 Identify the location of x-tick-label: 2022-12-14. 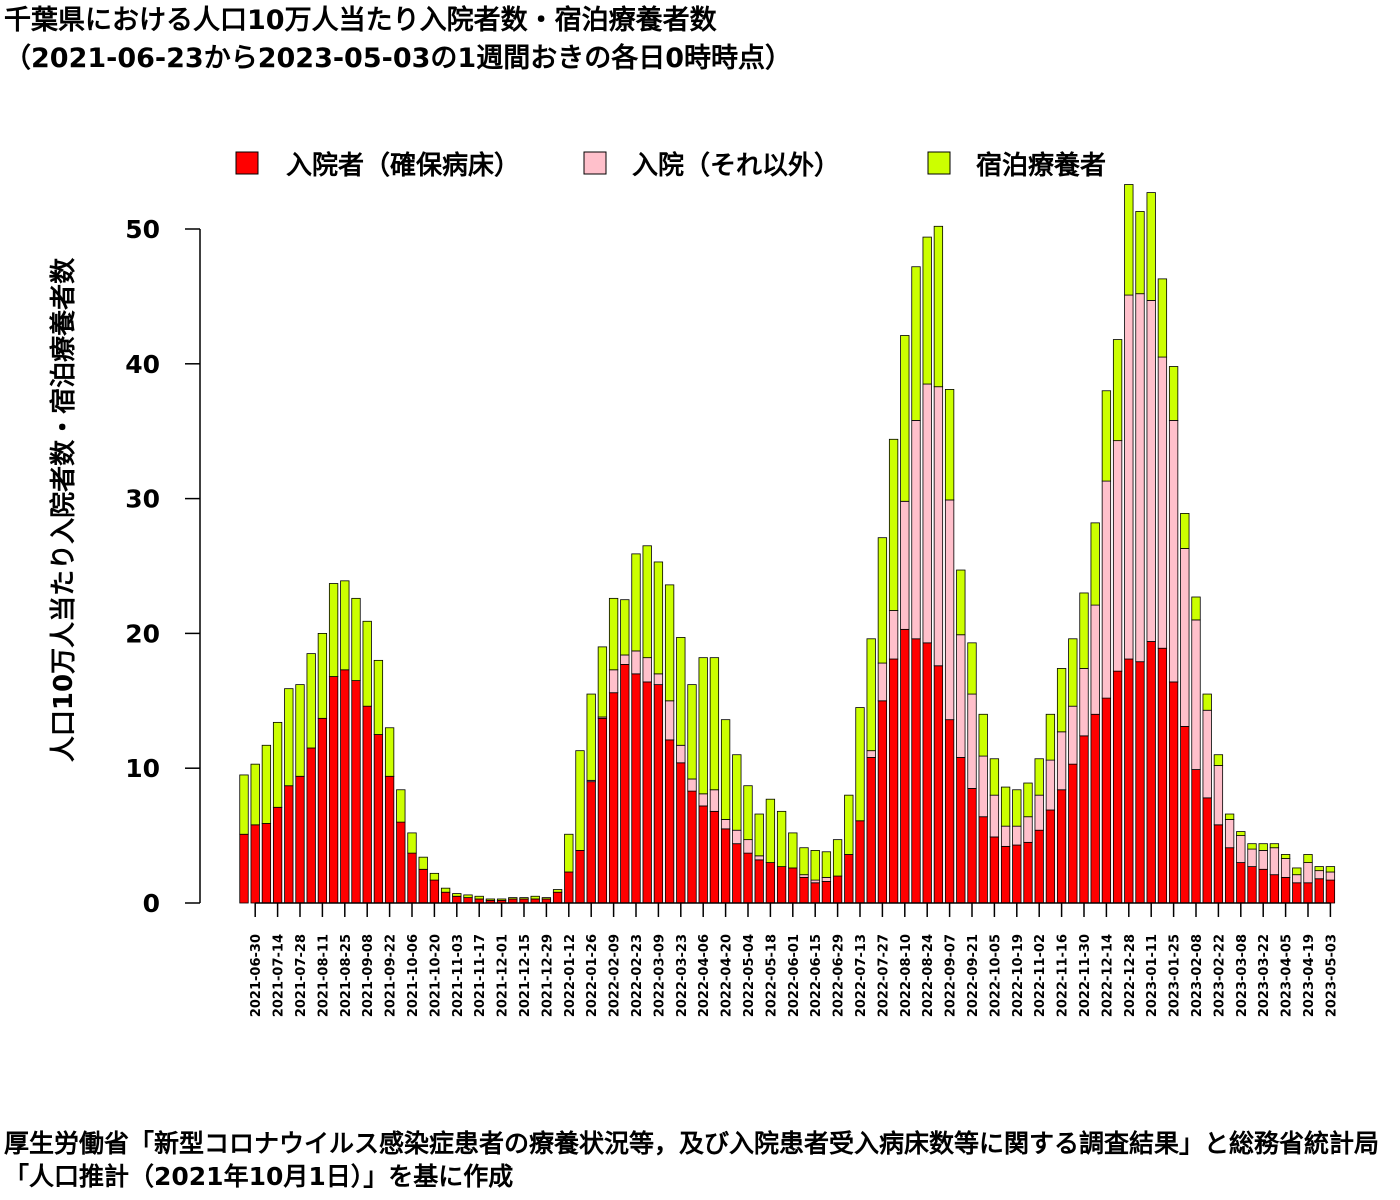
(1107, 975).